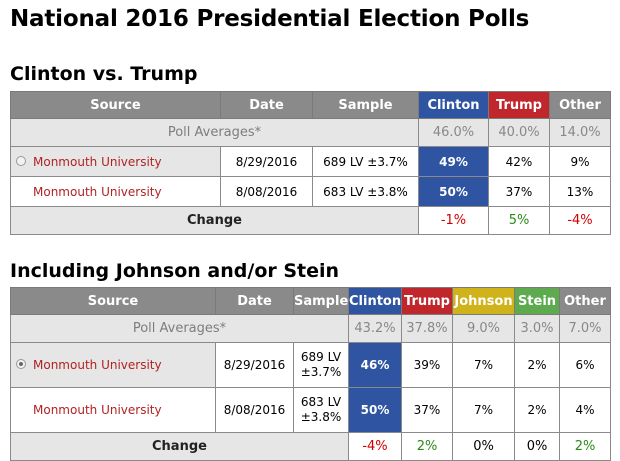 This screenshot has width=620, height=461. Describe the element at coordinates (580, 220) in the screenshot. I see `change-other: -4%` at that location.